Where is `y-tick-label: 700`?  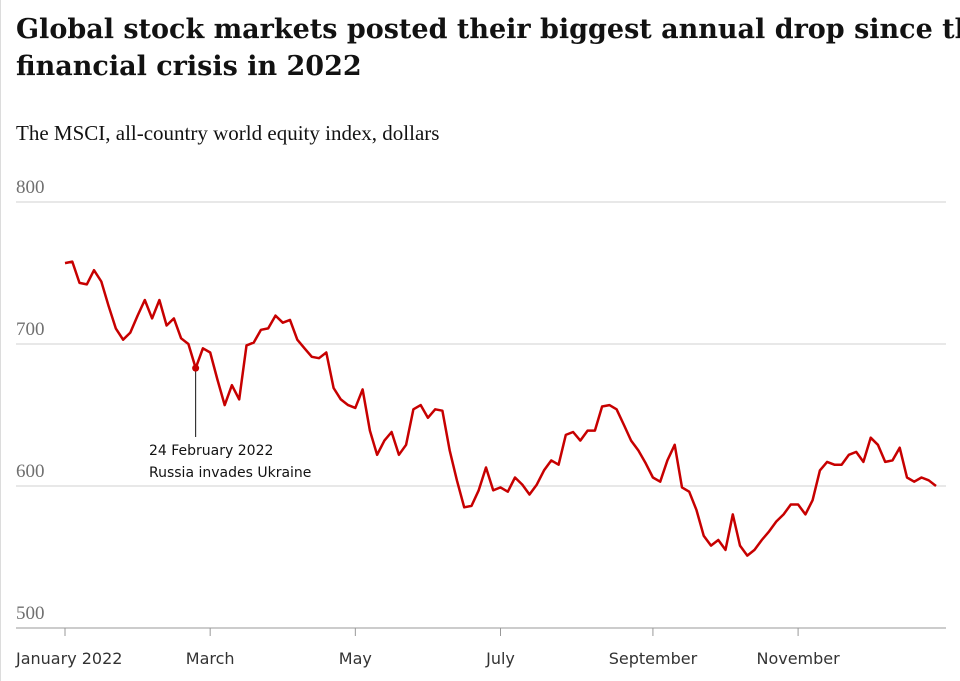 y-tick-label: 700 is located at coordinates (30, 329).